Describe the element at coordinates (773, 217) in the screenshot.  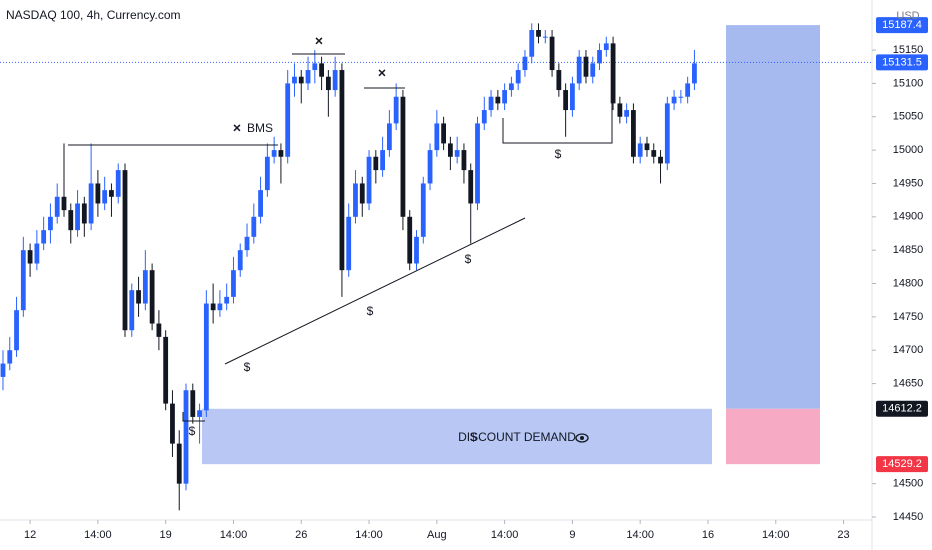
I see `target-zone` at that location.